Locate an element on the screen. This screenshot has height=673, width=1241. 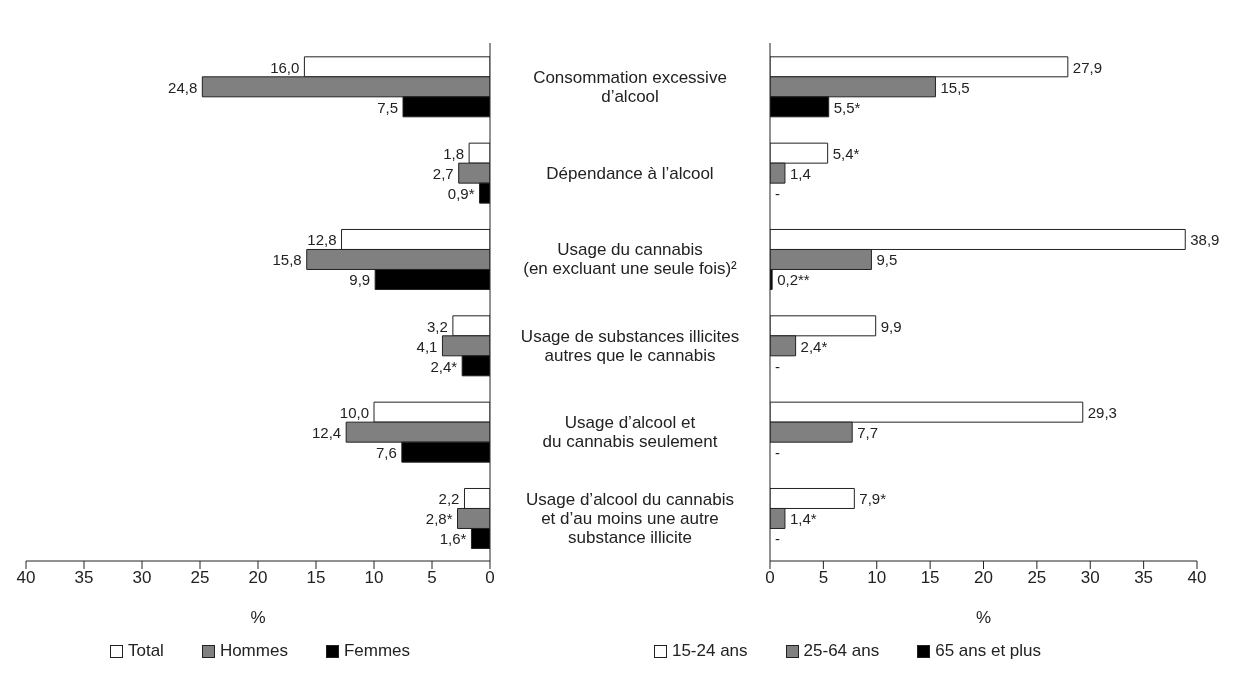
data-label: 7,6 is located at coordinates (386, 453).